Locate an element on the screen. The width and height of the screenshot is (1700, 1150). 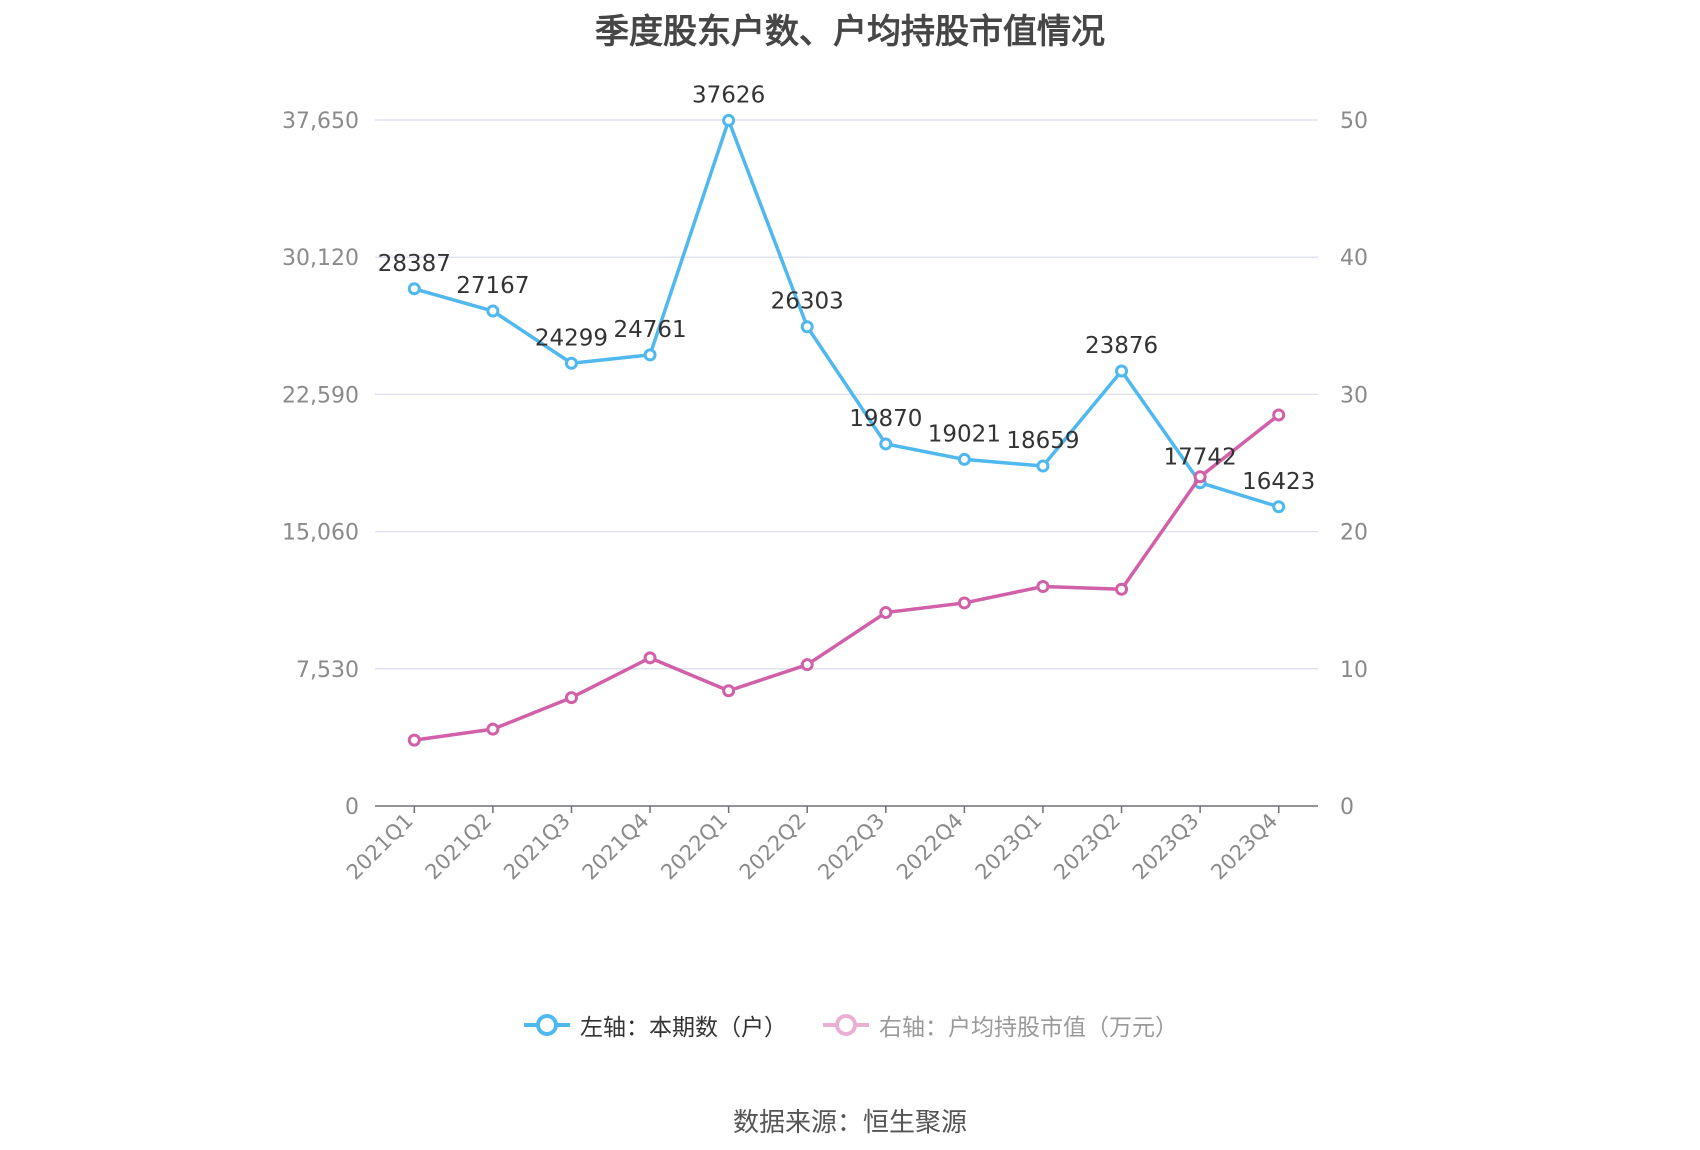
data-label: 27167 is located at coordinates (492, 286).